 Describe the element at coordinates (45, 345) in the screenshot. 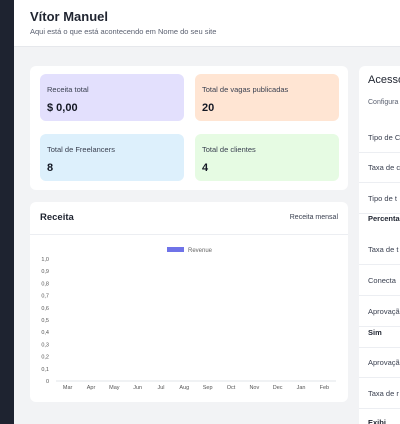

I see `y-tick-label: 0,3` at that location.